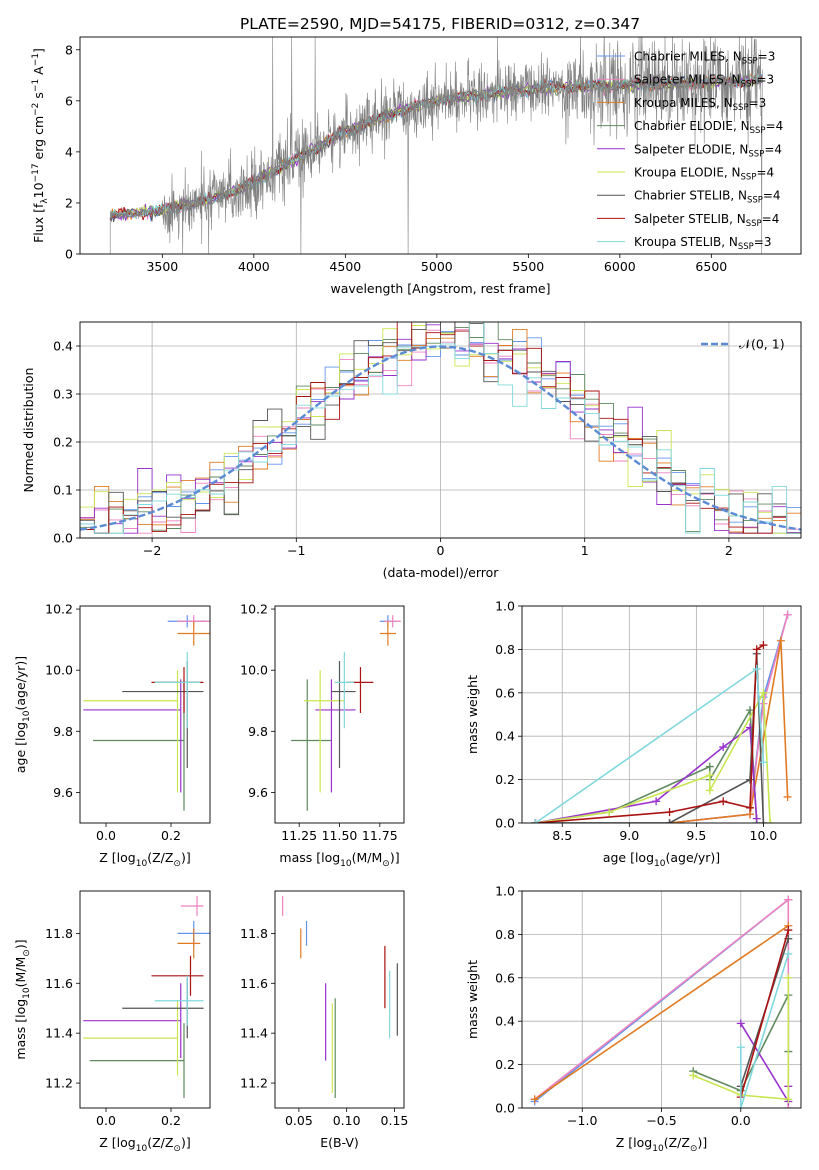 This screenshot has width=819, height=1170. Describe the element at coordinates (700, 104) in the screenshot. I see `legend-entry-2: Kroupa MILES, NSSP=3` at that location.